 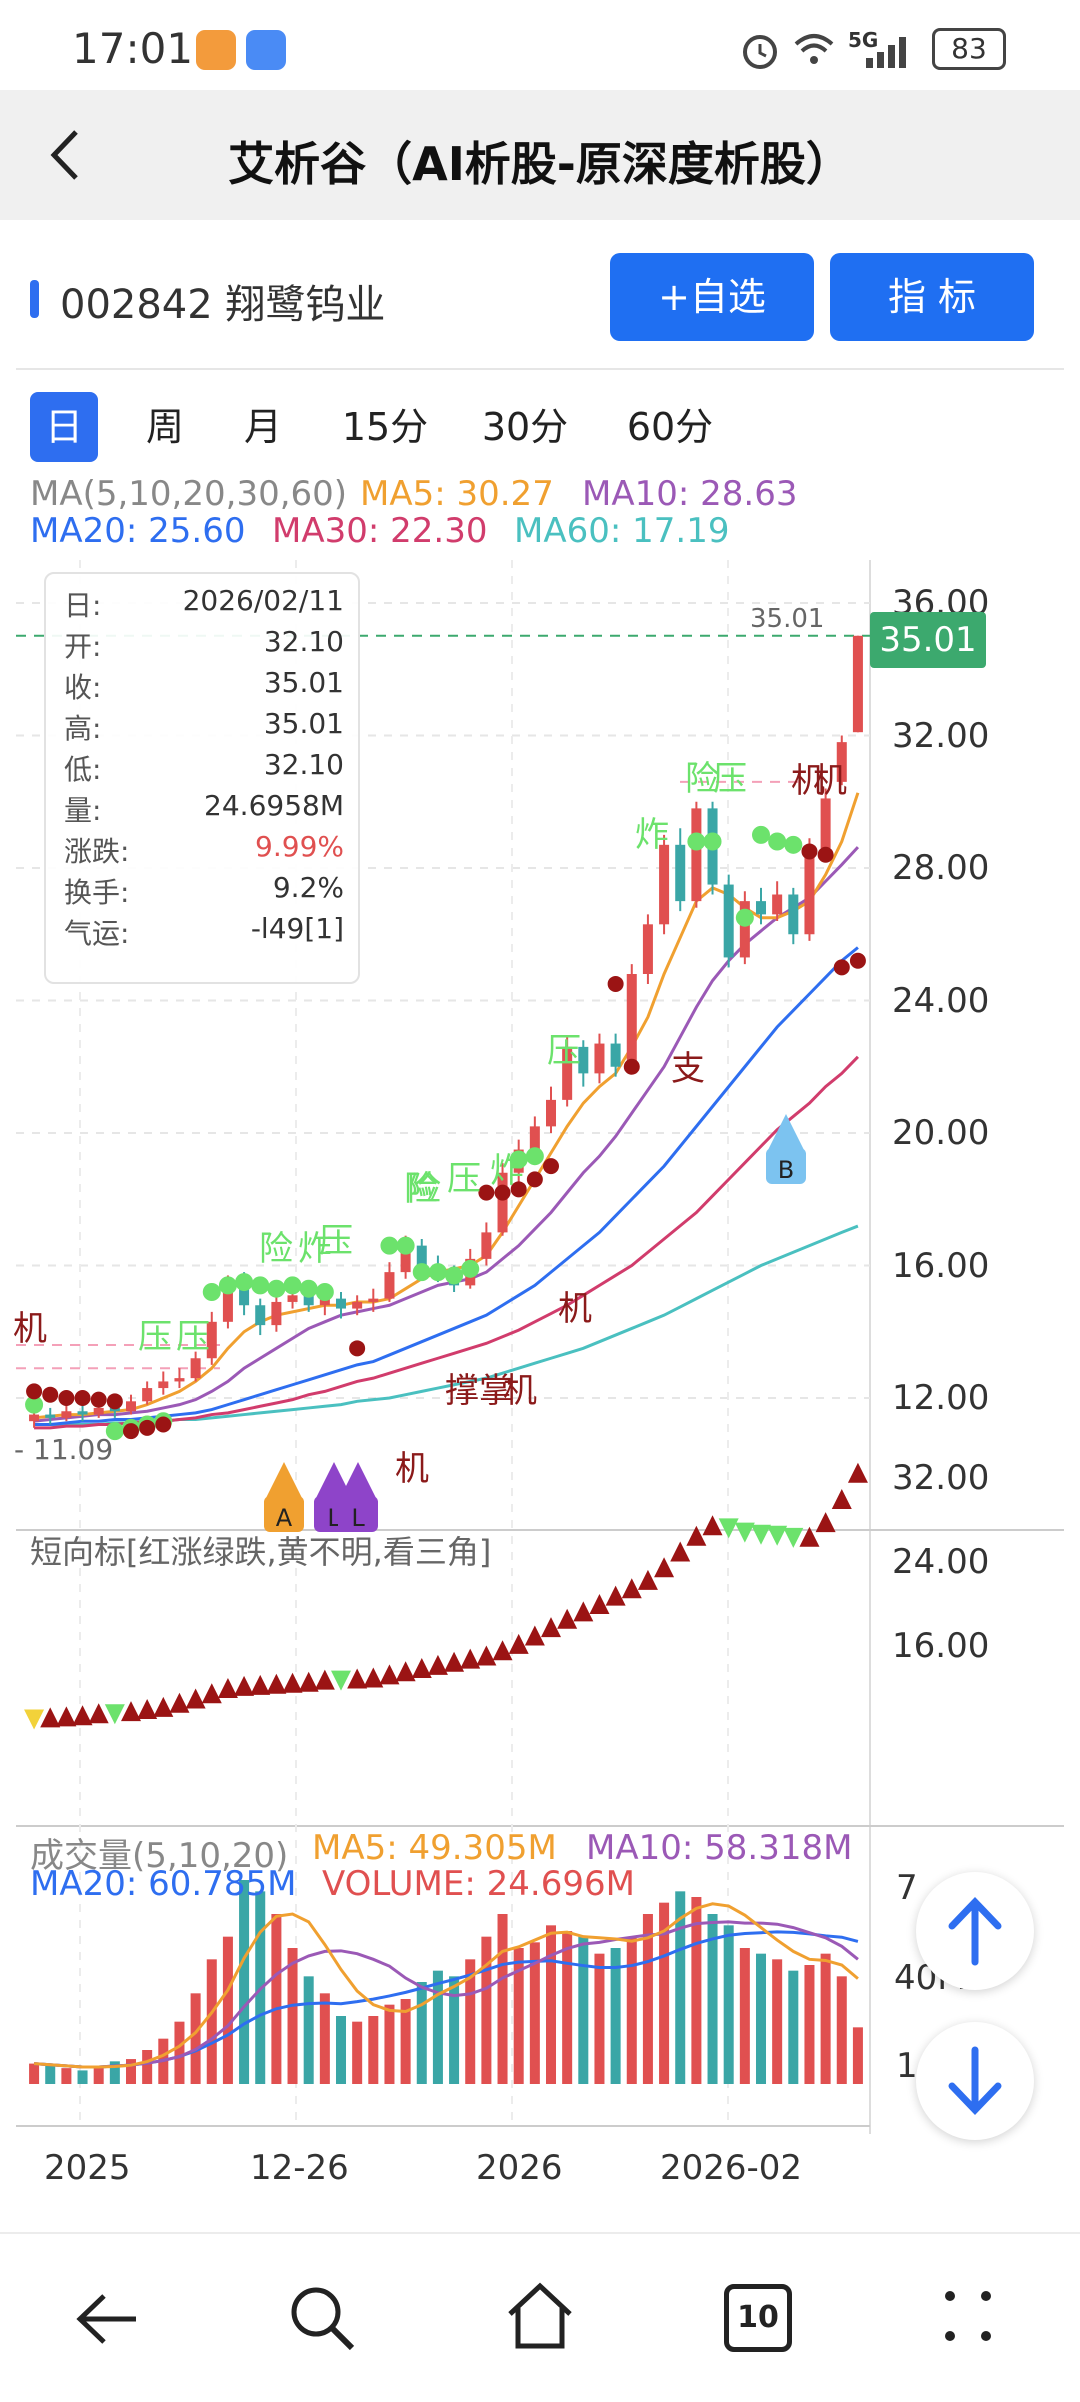 What do you see at coordinates (159, 1856) in the screenshot?
I see `volume-legend-title: 成交量(5,10,20)` at bounding box center [159, 1856].